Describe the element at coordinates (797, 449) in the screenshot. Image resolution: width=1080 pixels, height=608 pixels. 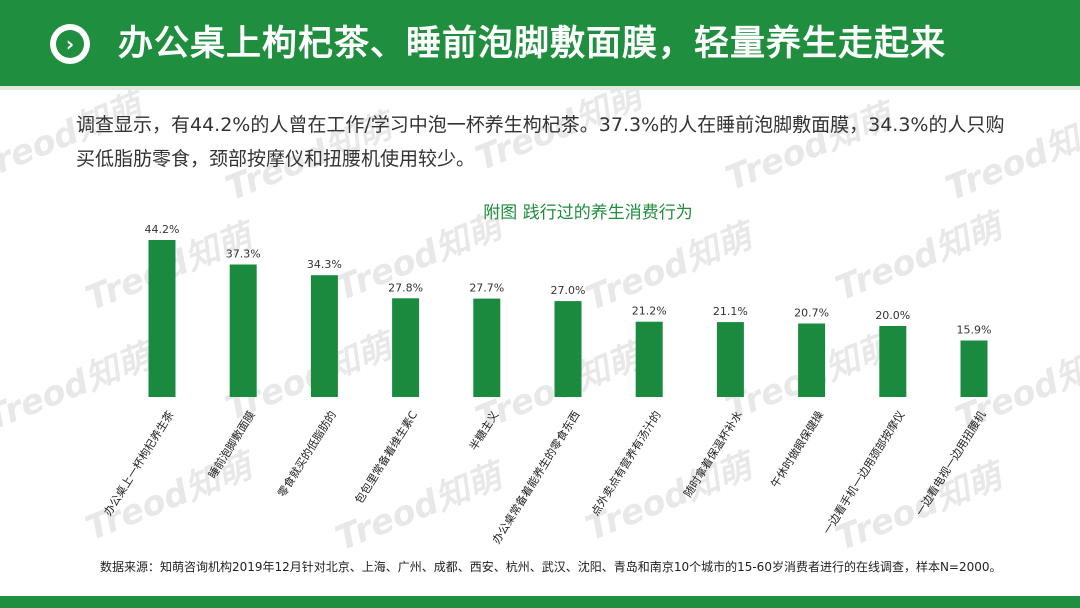
I see `category-label: 午休时做眼保健操` at that location.